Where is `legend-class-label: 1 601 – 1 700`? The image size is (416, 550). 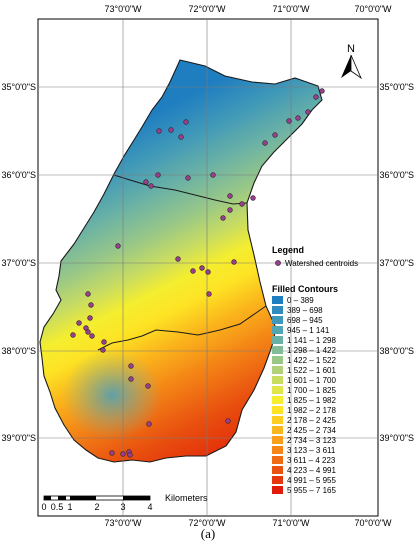
legend-class-label: 1 601 – 1 700 is located at coordinates (311, 380).